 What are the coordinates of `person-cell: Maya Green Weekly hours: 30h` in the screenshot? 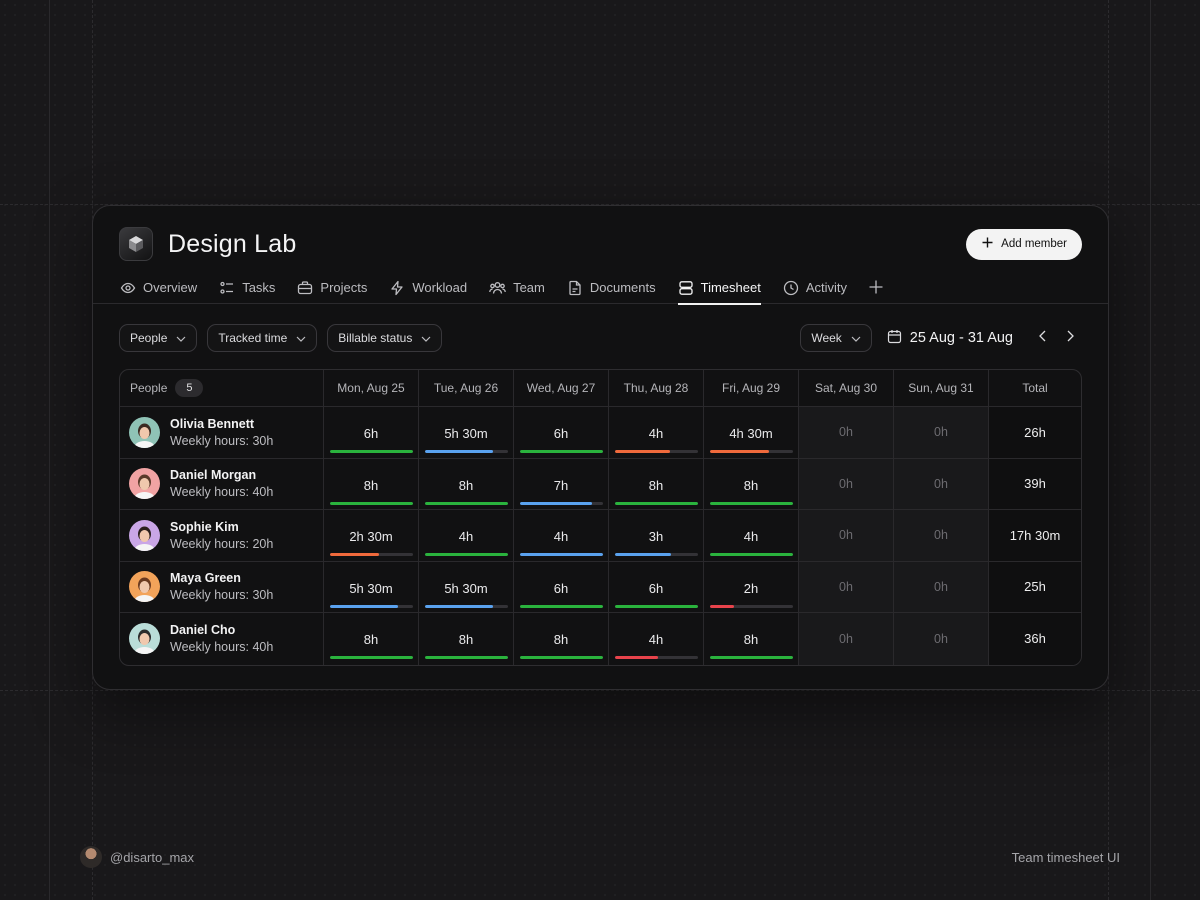 It's located at (222, 586).